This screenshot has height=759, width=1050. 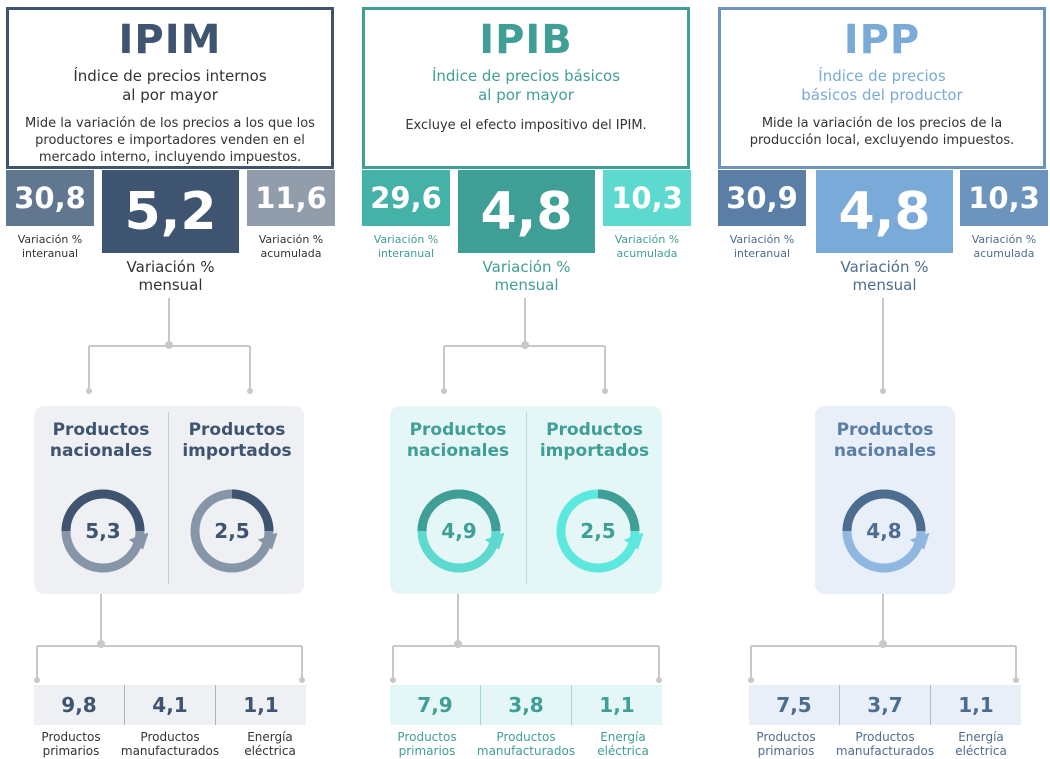 What do you see at coordinates (1004, 247) in the screenshot?
I see `ipp-acumulada-caption: Variación % acumulada` at bounding box center [1004, 247].